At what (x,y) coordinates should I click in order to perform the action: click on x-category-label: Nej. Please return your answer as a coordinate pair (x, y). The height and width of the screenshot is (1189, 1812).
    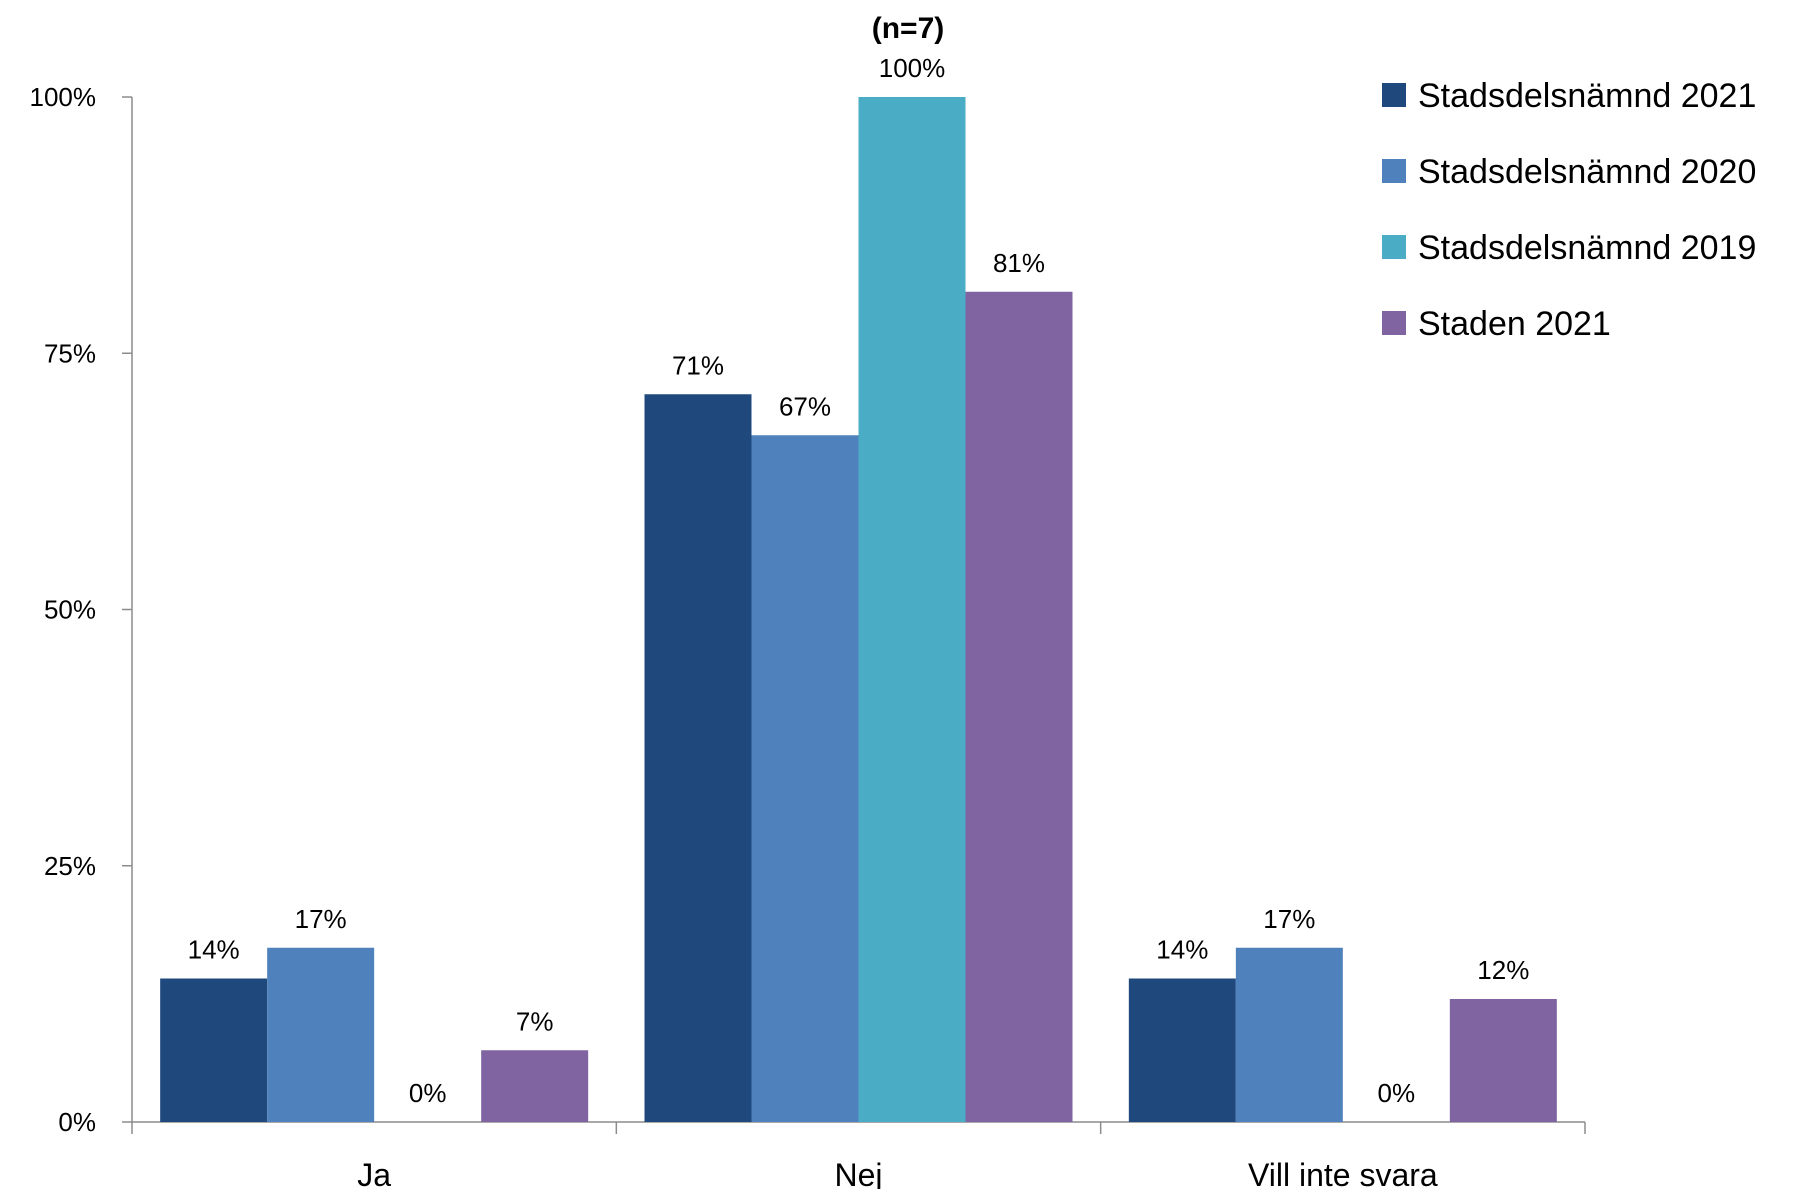
    Looking at the image, I should click on (858, 1173).